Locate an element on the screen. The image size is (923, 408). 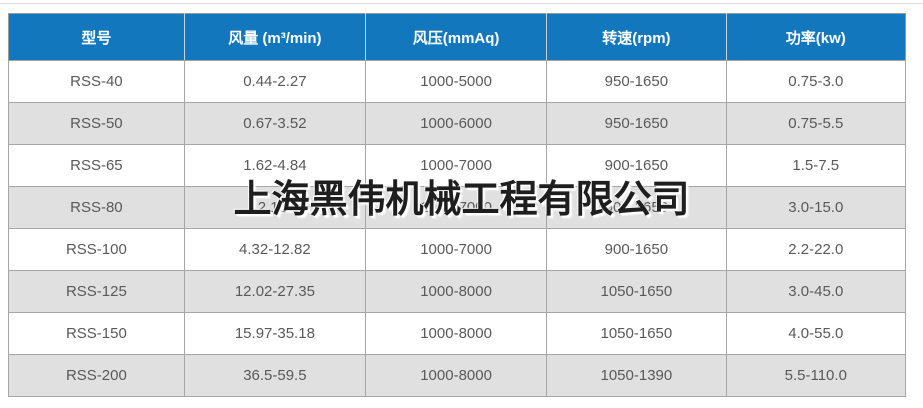
cell-model: RSS-80 is located at coordinates (96, 207).